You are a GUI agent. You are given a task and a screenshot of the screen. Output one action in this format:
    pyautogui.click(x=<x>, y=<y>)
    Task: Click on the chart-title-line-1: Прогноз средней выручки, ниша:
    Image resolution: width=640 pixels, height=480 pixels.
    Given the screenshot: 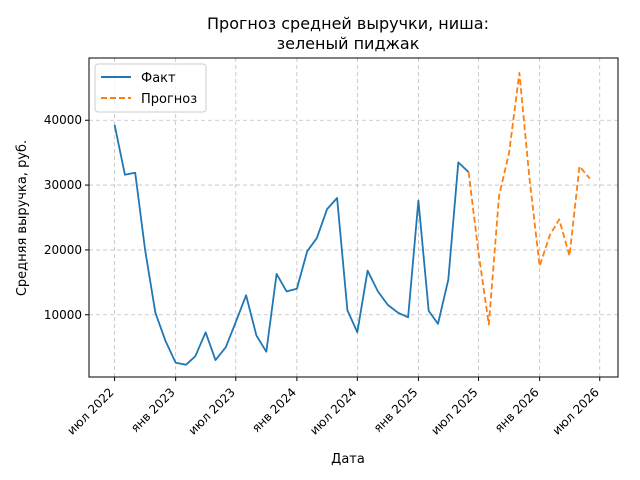 What is the action you would take?
    pyautogui.click(x=348, y=23)
    